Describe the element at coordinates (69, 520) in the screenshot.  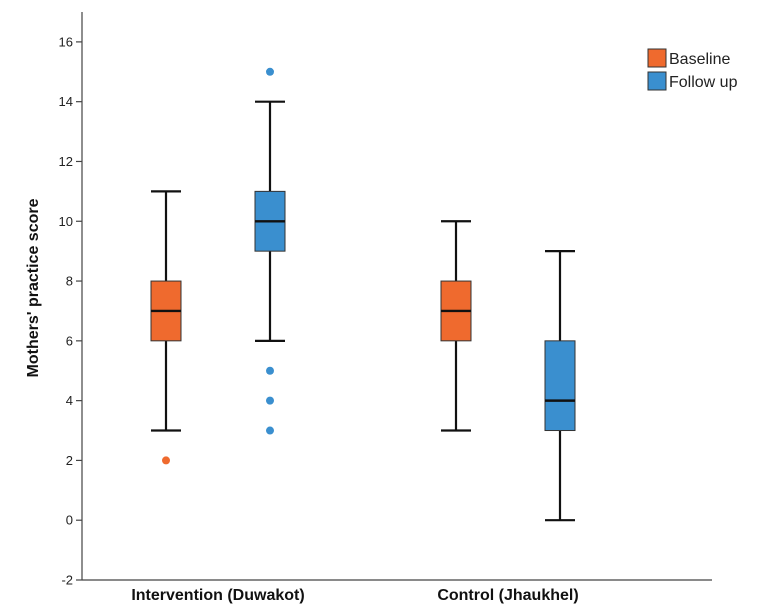
I see `y-tick-label: 0` at that location.